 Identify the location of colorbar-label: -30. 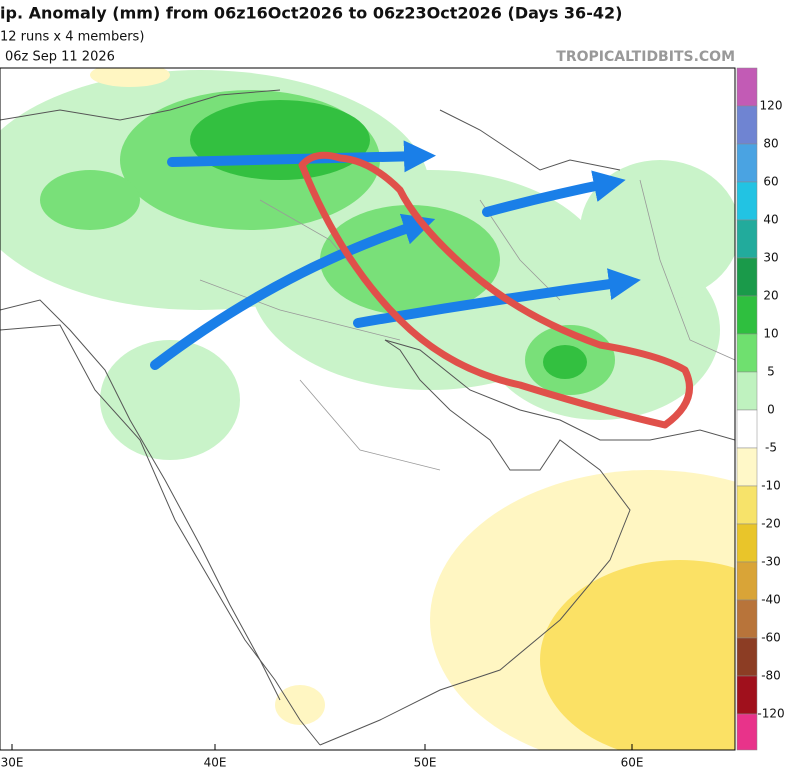
(771, 562).